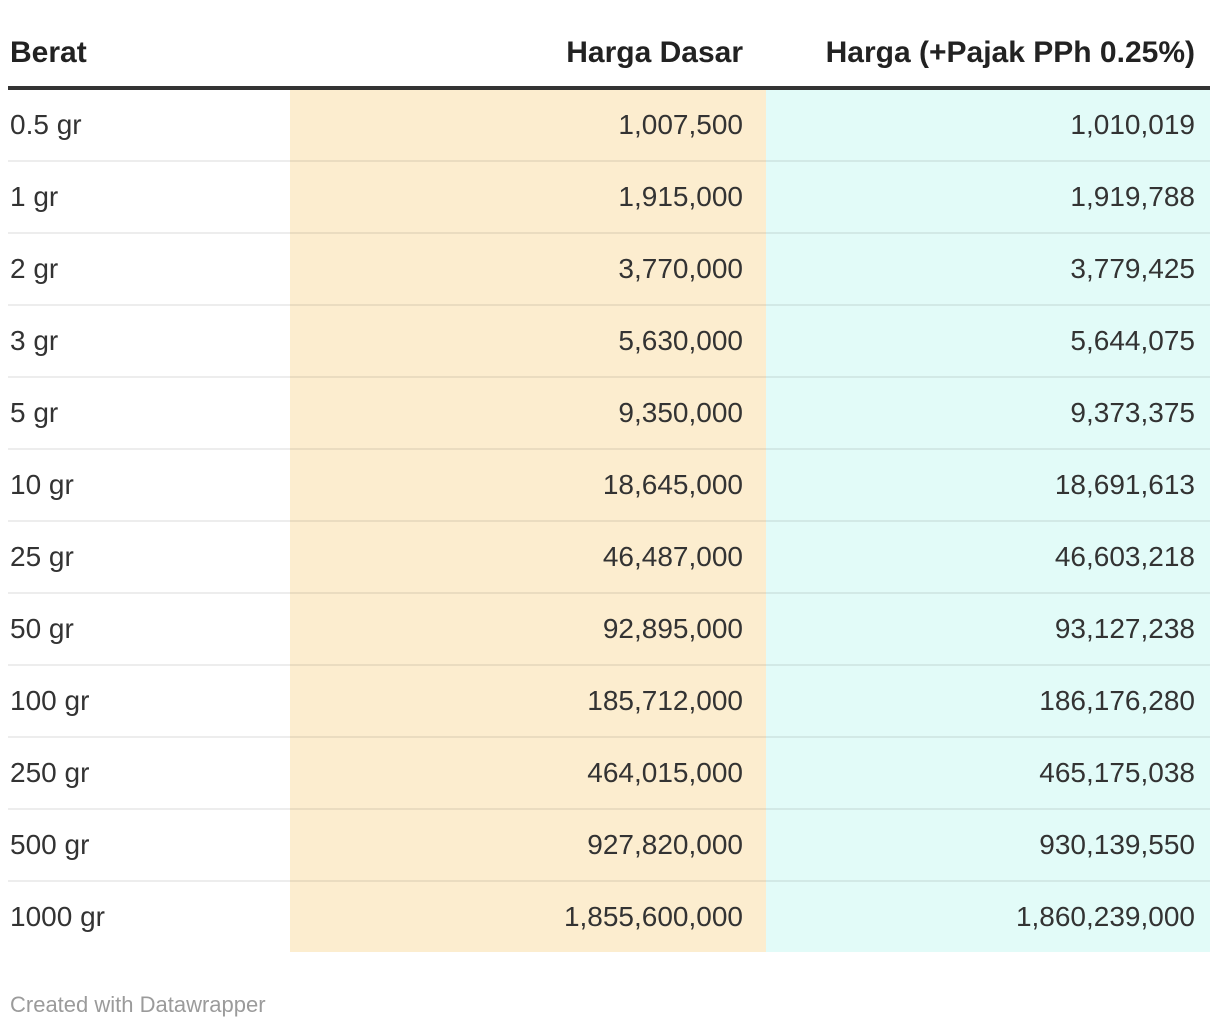  What do you see at coordinates (528, 845) in the screenshot?
I see `cell-harga-dasar: 927,820,000` at bounding box center [528, 845].